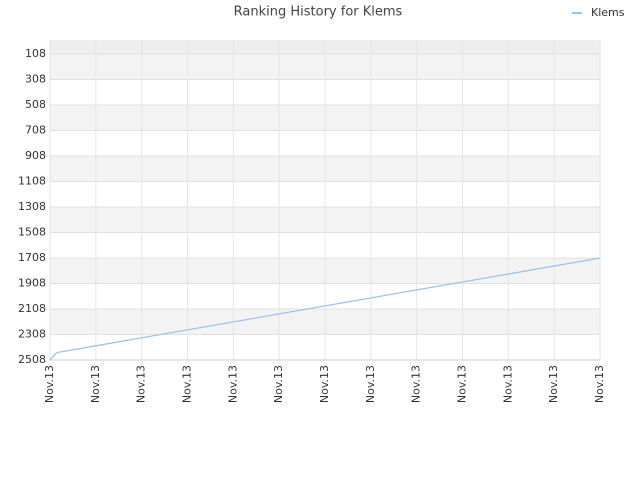  What do you see at coordinates (32, 257) in the screenshot?
I see `y-tick-label: 1708` at bounding box center [32, 257].